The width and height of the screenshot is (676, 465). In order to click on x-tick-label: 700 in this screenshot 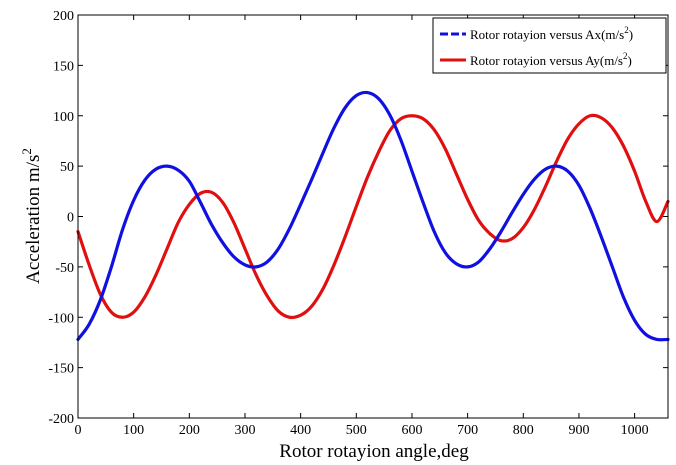, I will do `click(467, 430)`.